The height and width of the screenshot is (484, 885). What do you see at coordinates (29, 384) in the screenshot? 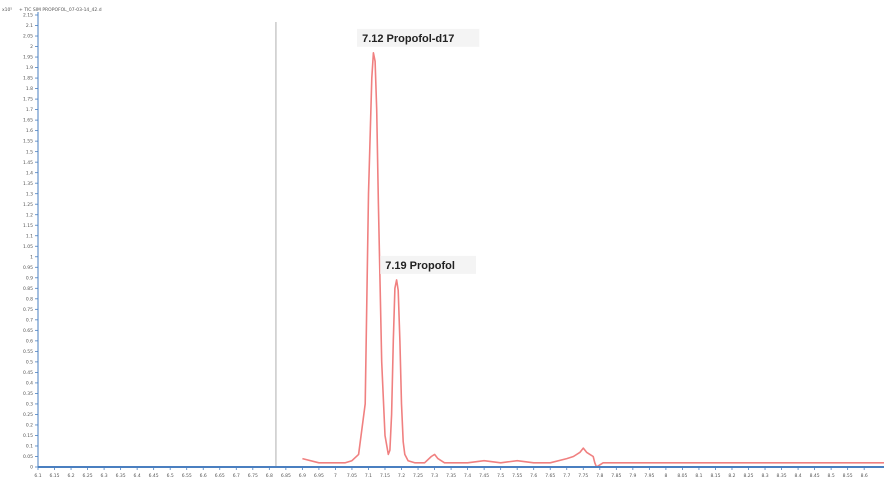
I see `y-tick-label: 0.4` at bounding box center [29, 384].